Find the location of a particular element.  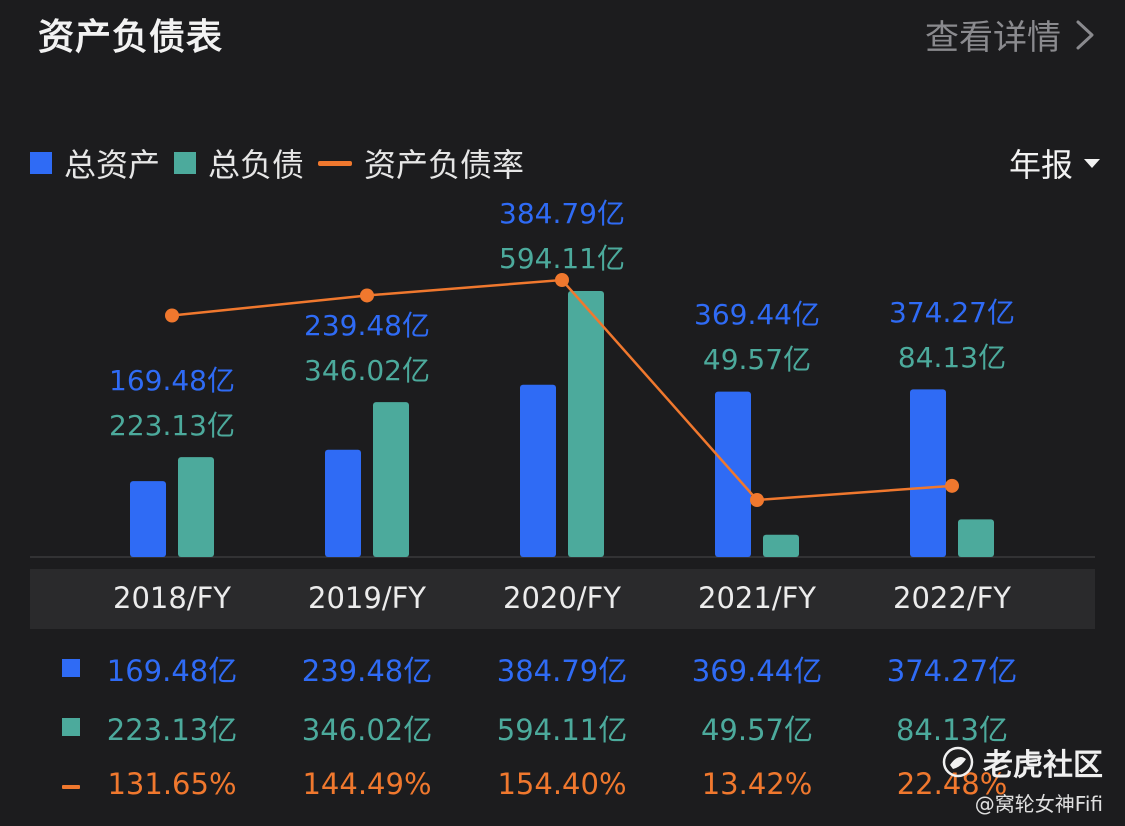

data-label-total-assets: 374.27亿 is located at coordinates (952, 312).